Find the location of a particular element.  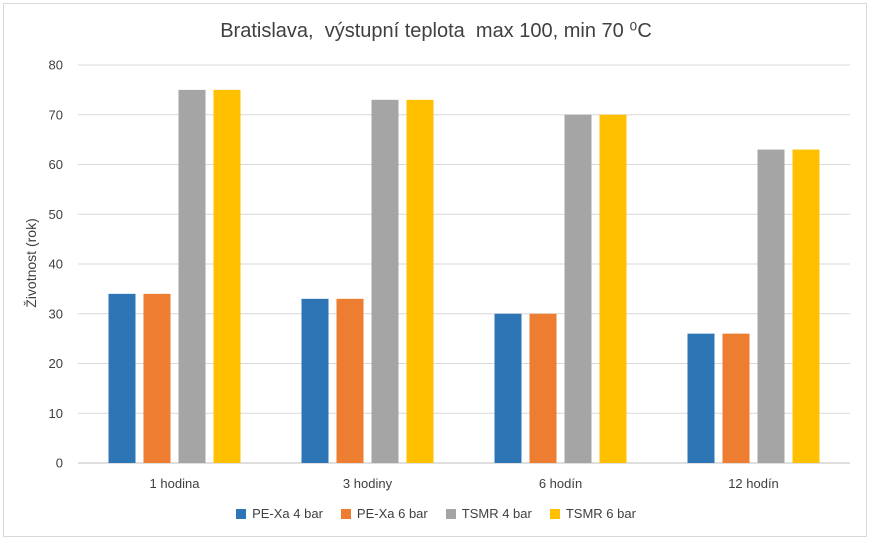

legend-label: TSMR 6 bar is located at coordinates (600, 513).